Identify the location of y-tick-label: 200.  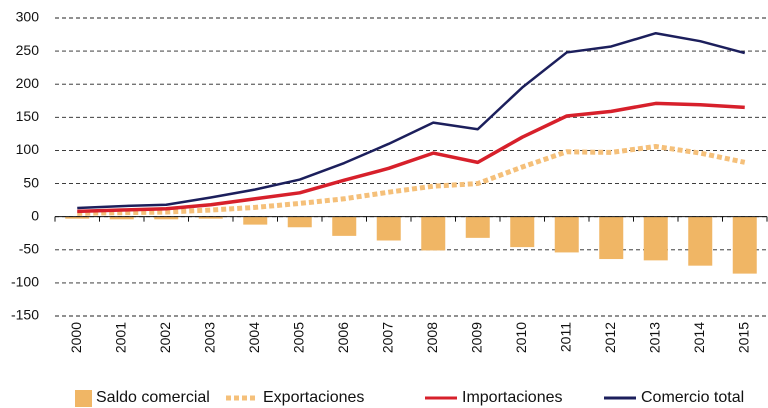
(28, 83).